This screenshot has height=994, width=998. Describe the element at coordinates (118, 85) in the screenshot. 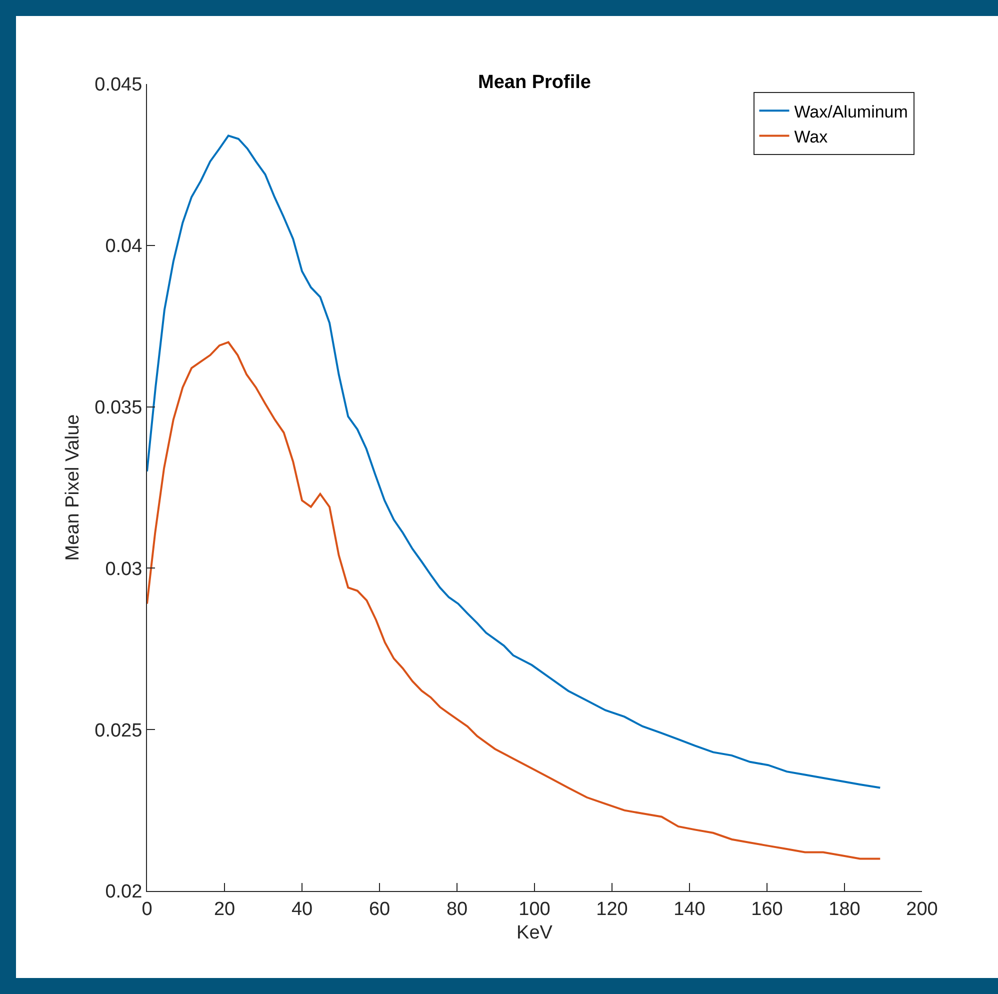

I see `y-tick-label: 0.045` at that location.